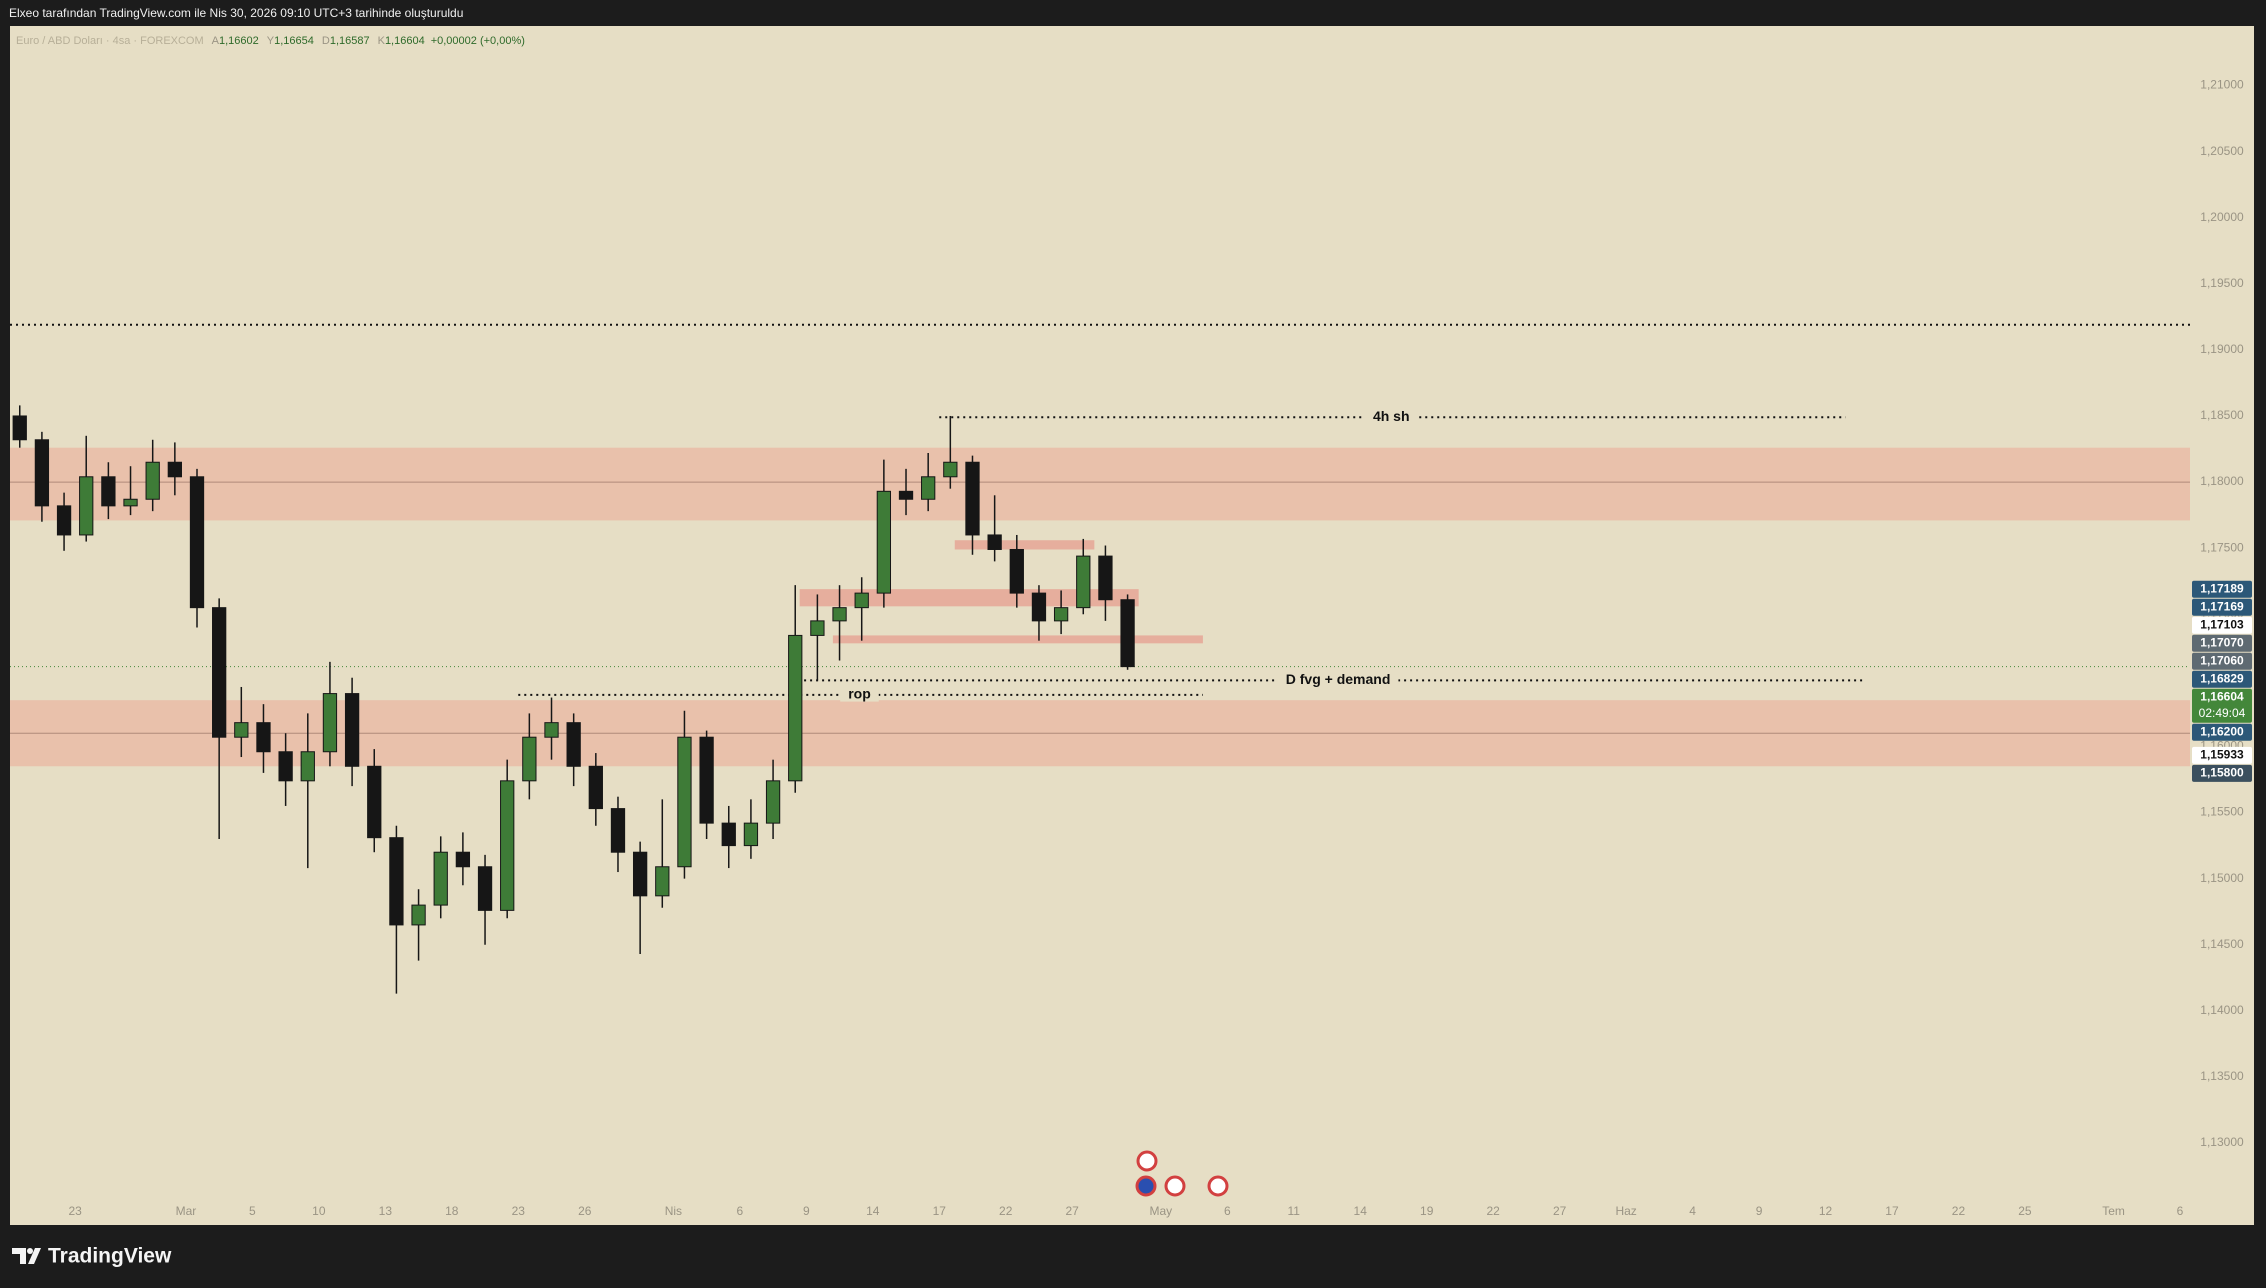 The width and height of the screenshot is (2266, 1288). I want to click on level-label: rop, so click(859, 694).